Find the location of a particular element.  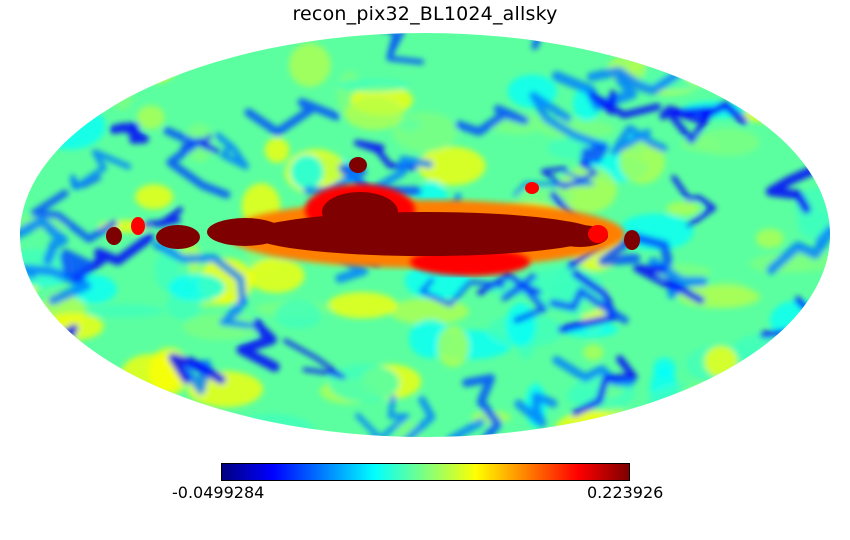

colorbar is located at coordinates (425, 472).